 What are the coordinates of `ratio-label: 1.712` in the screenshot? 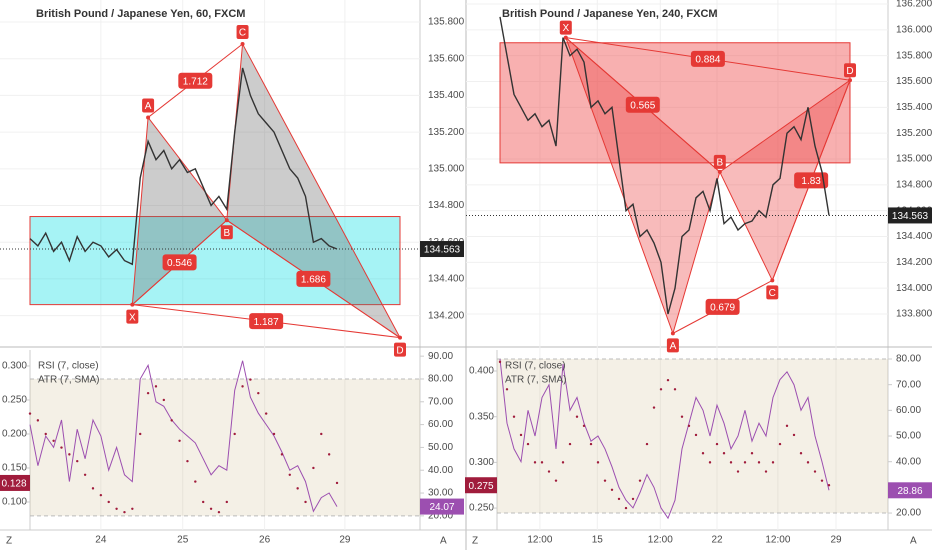 It's located at (195, 81).